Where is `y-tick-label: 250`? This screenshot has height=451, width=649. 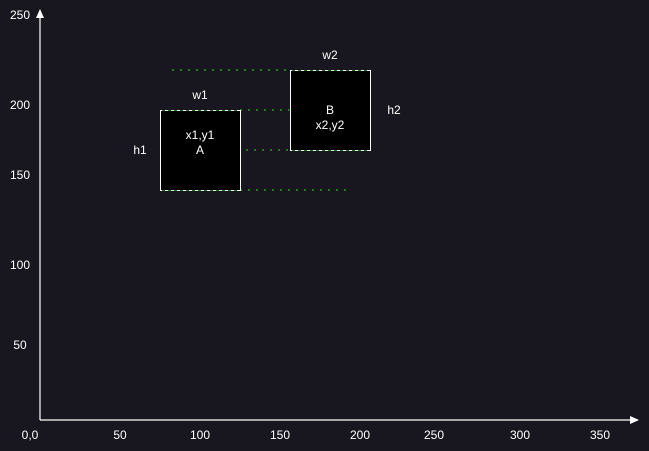
y-tick-label: 250 is located at coordinates (20, 15).